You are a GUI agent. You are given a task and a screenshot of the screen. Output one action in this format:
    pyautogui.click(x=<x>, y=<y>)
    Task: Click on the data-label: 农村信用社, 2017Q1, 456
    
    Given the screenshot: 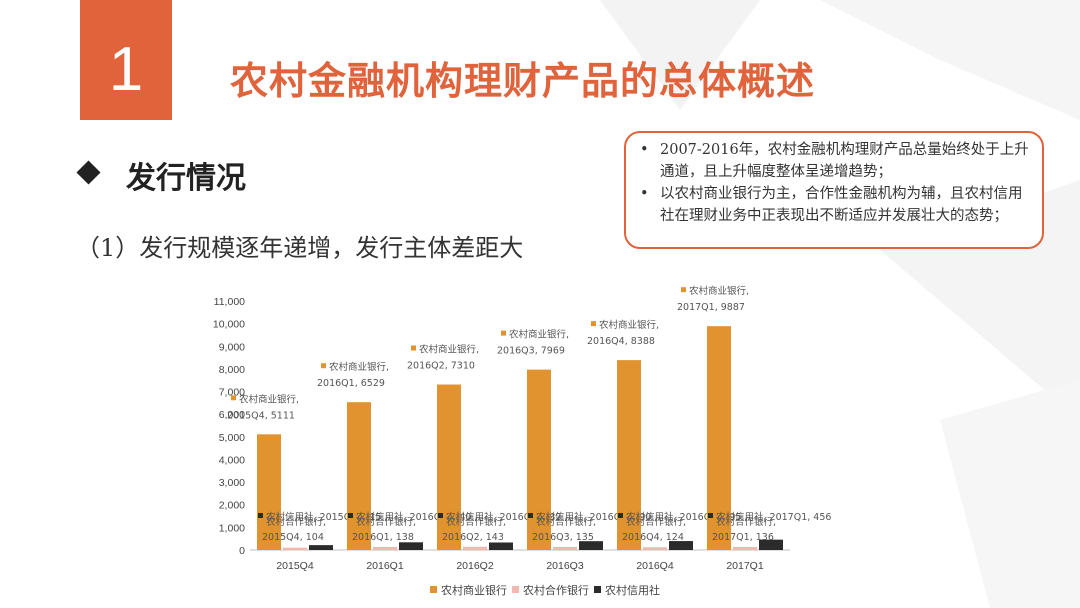 What is the action you would take?
    pyautogui.click(x=773, y=517)
    